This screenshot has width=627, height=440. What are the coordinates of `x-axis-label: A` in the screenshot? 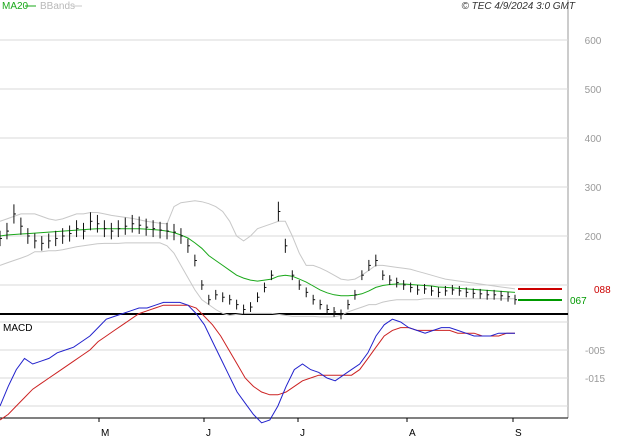 It's located at (412, 433).